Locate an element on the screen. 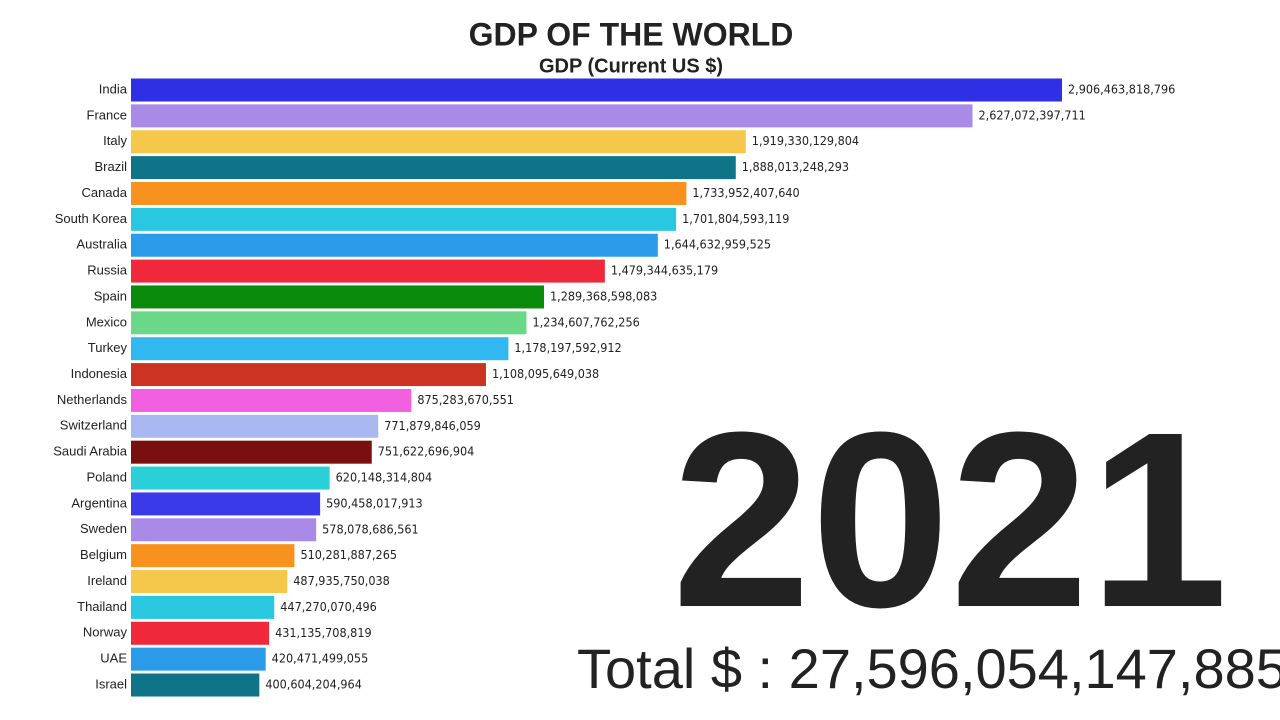  category-label: Argentina is located at coordinates (99, 502).